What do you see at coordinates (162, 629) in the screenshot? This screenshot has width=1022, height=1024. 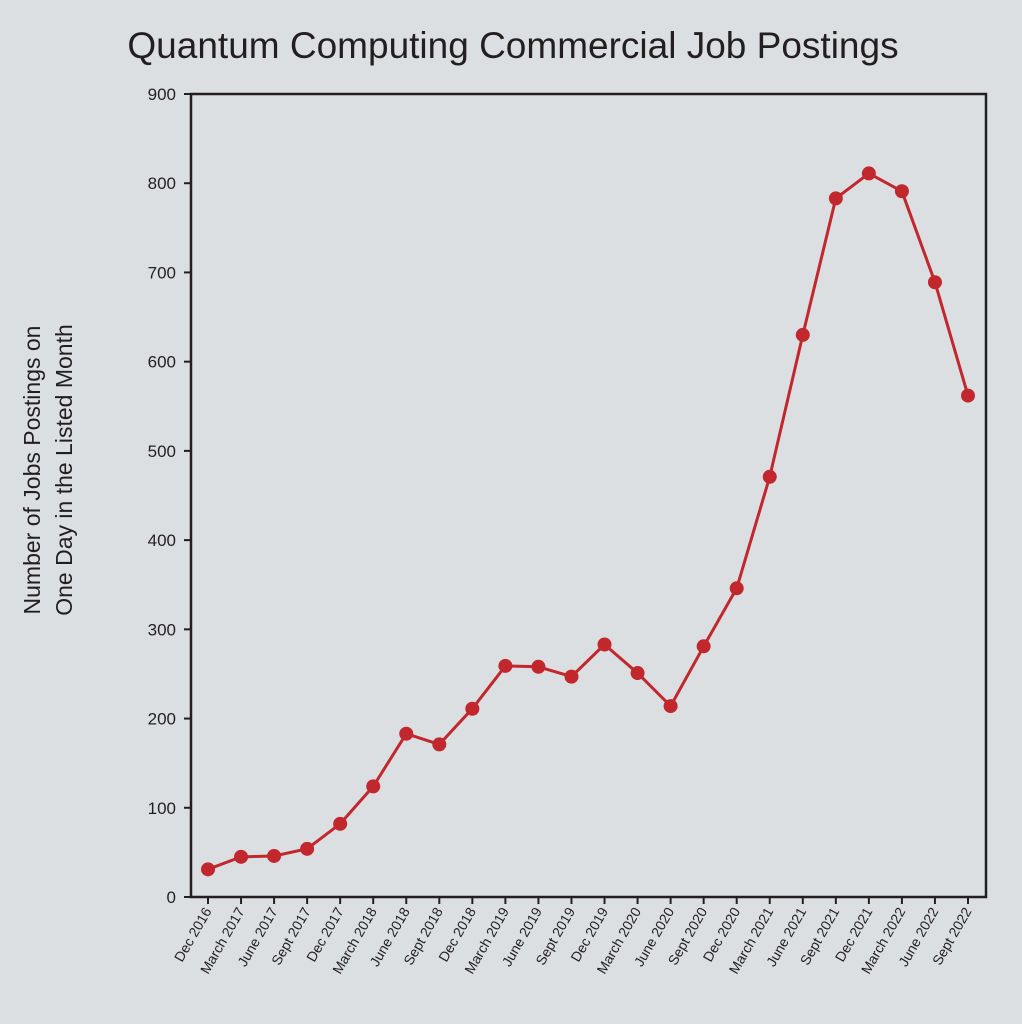 I see `y-tick-label: 300` at bounding box center [162, 629].